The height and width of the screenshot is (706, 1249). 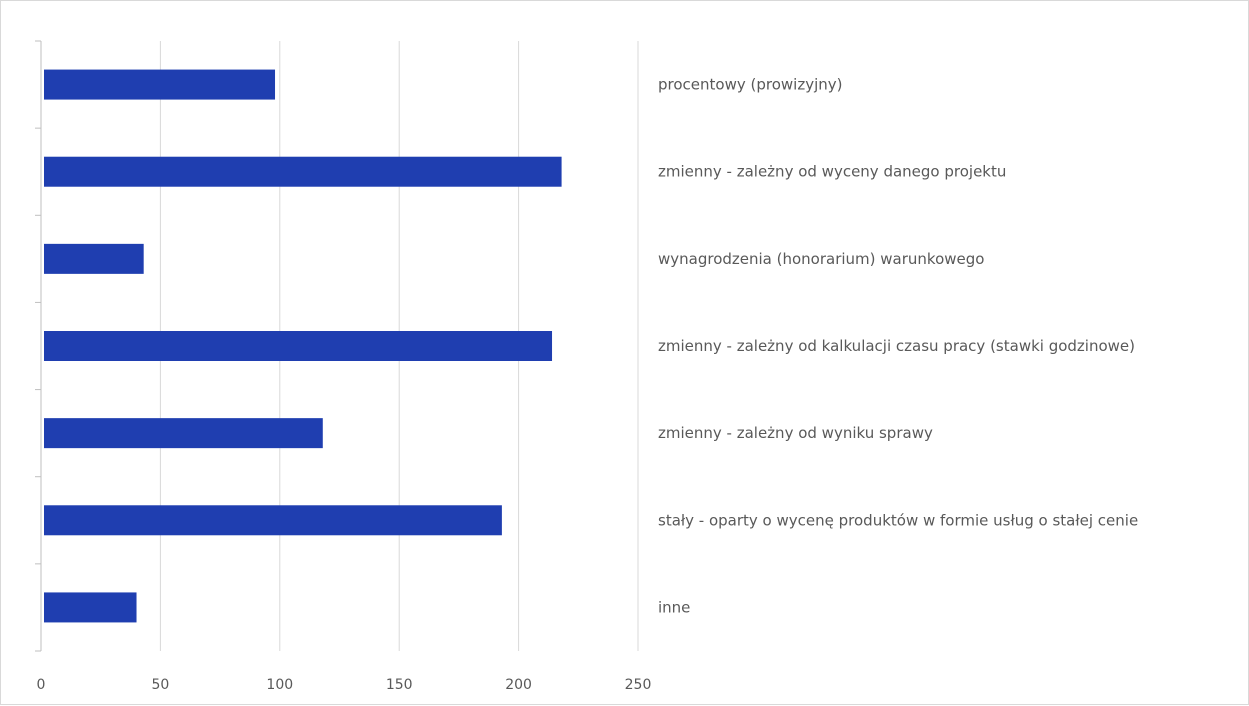 I want to click on x-tick-label: 0, so click(x=41, y=685).